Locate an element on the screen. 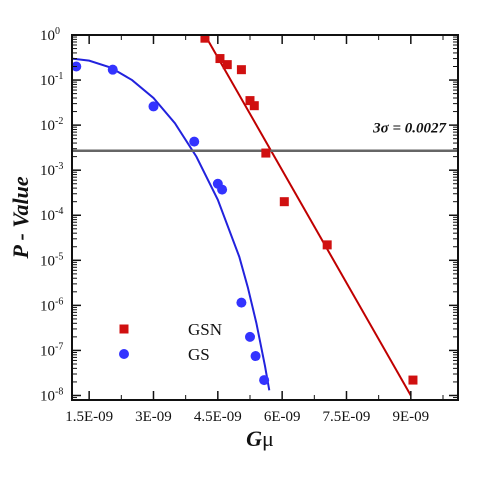 This screenshot has width=498, height=480. y-tick-label: 10⁻⁸ is located at coordinates (51, 395).